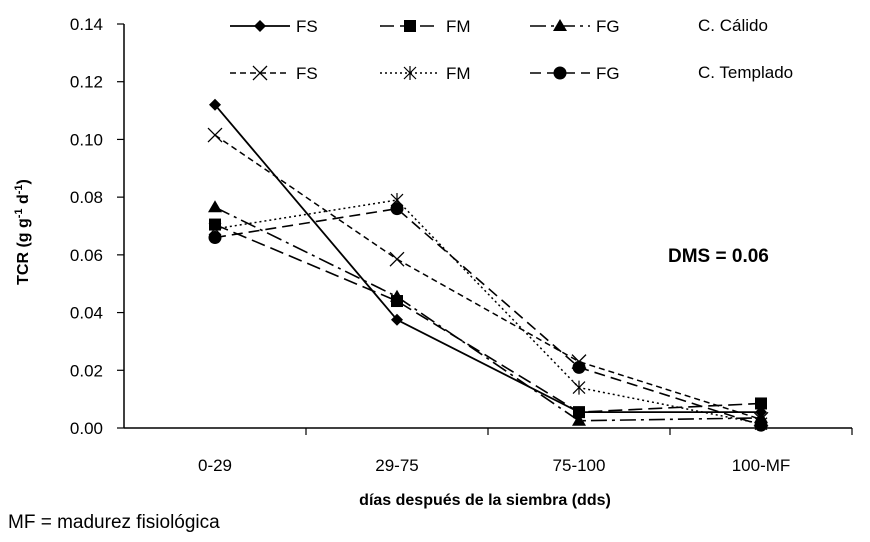  Describe the element at coordinates (86, 255) in the screenshot. I see `y-tick-label: 0.06` at that location.